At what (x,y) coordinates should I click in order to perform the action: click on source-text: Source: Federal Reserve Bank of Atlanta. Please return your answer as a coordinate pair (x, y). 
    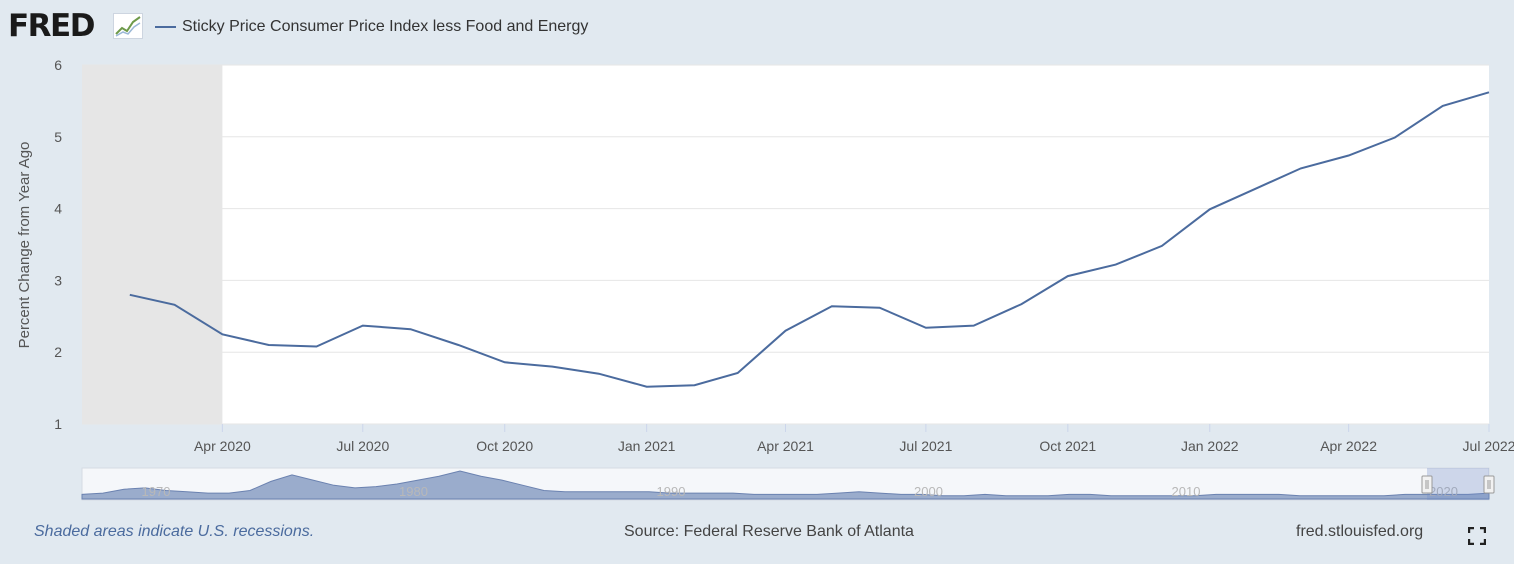
    Looking at the image, I should click on (769, 531).